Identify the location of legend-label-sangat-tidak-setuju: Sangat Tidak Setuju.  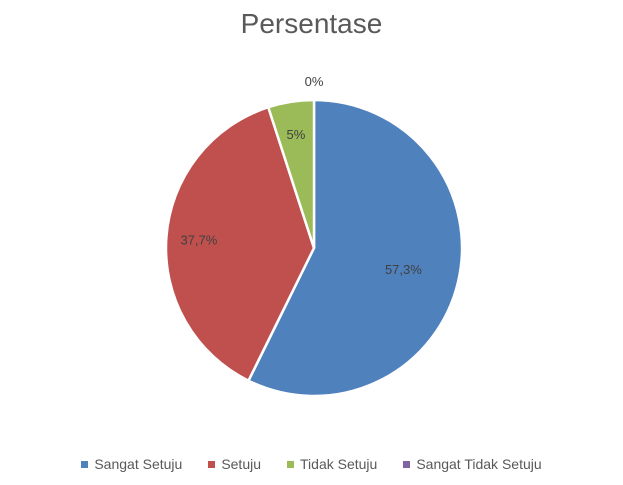
(479, 464).